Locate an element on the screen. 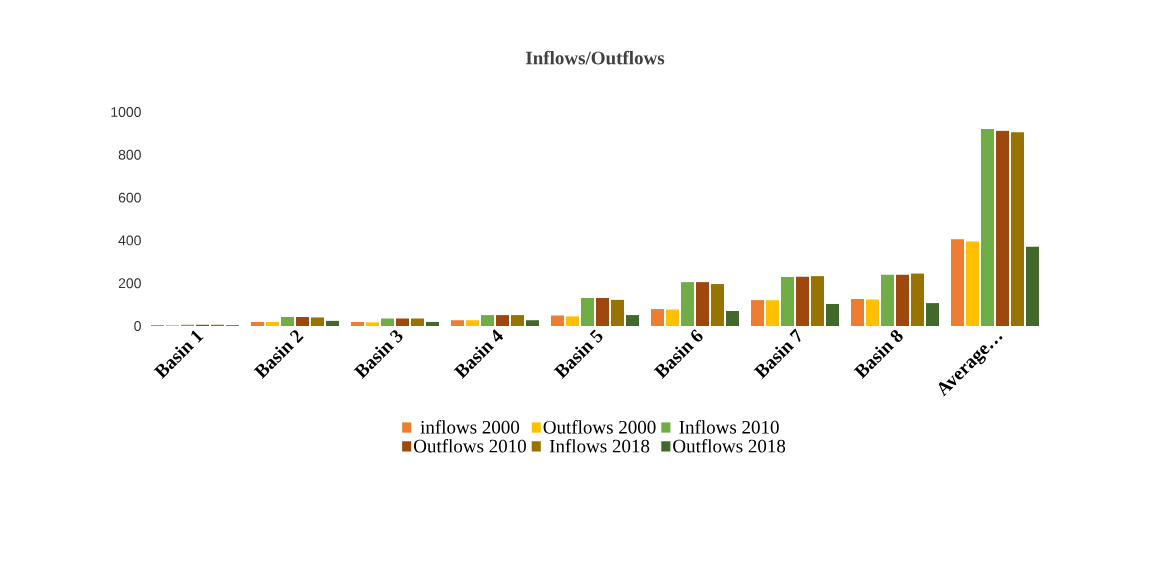 Image resolution: width=1158 pixels, height=586 pixels. legend-label: Outflows 2018 is located at coordinates (729, 445).